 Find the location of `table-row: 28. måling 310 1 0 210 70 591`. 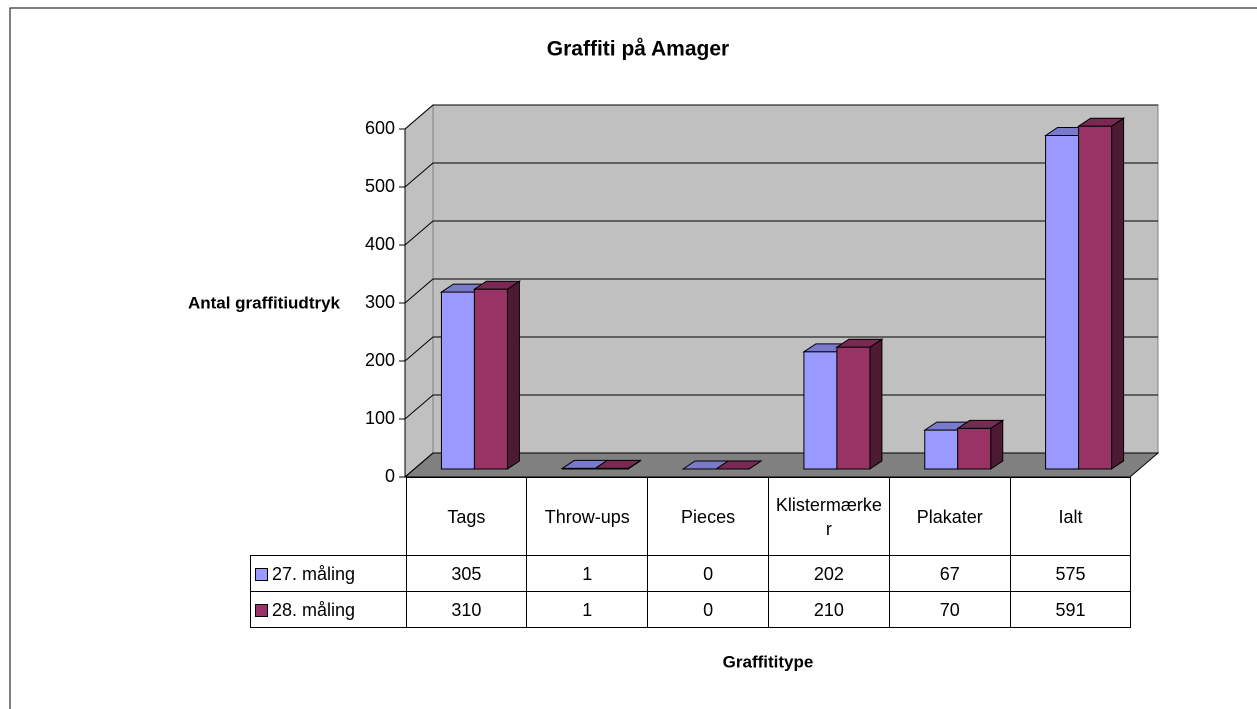

table-row: 28. måling 310 1 0 210 70 591 is located at coordinates (691, 609).